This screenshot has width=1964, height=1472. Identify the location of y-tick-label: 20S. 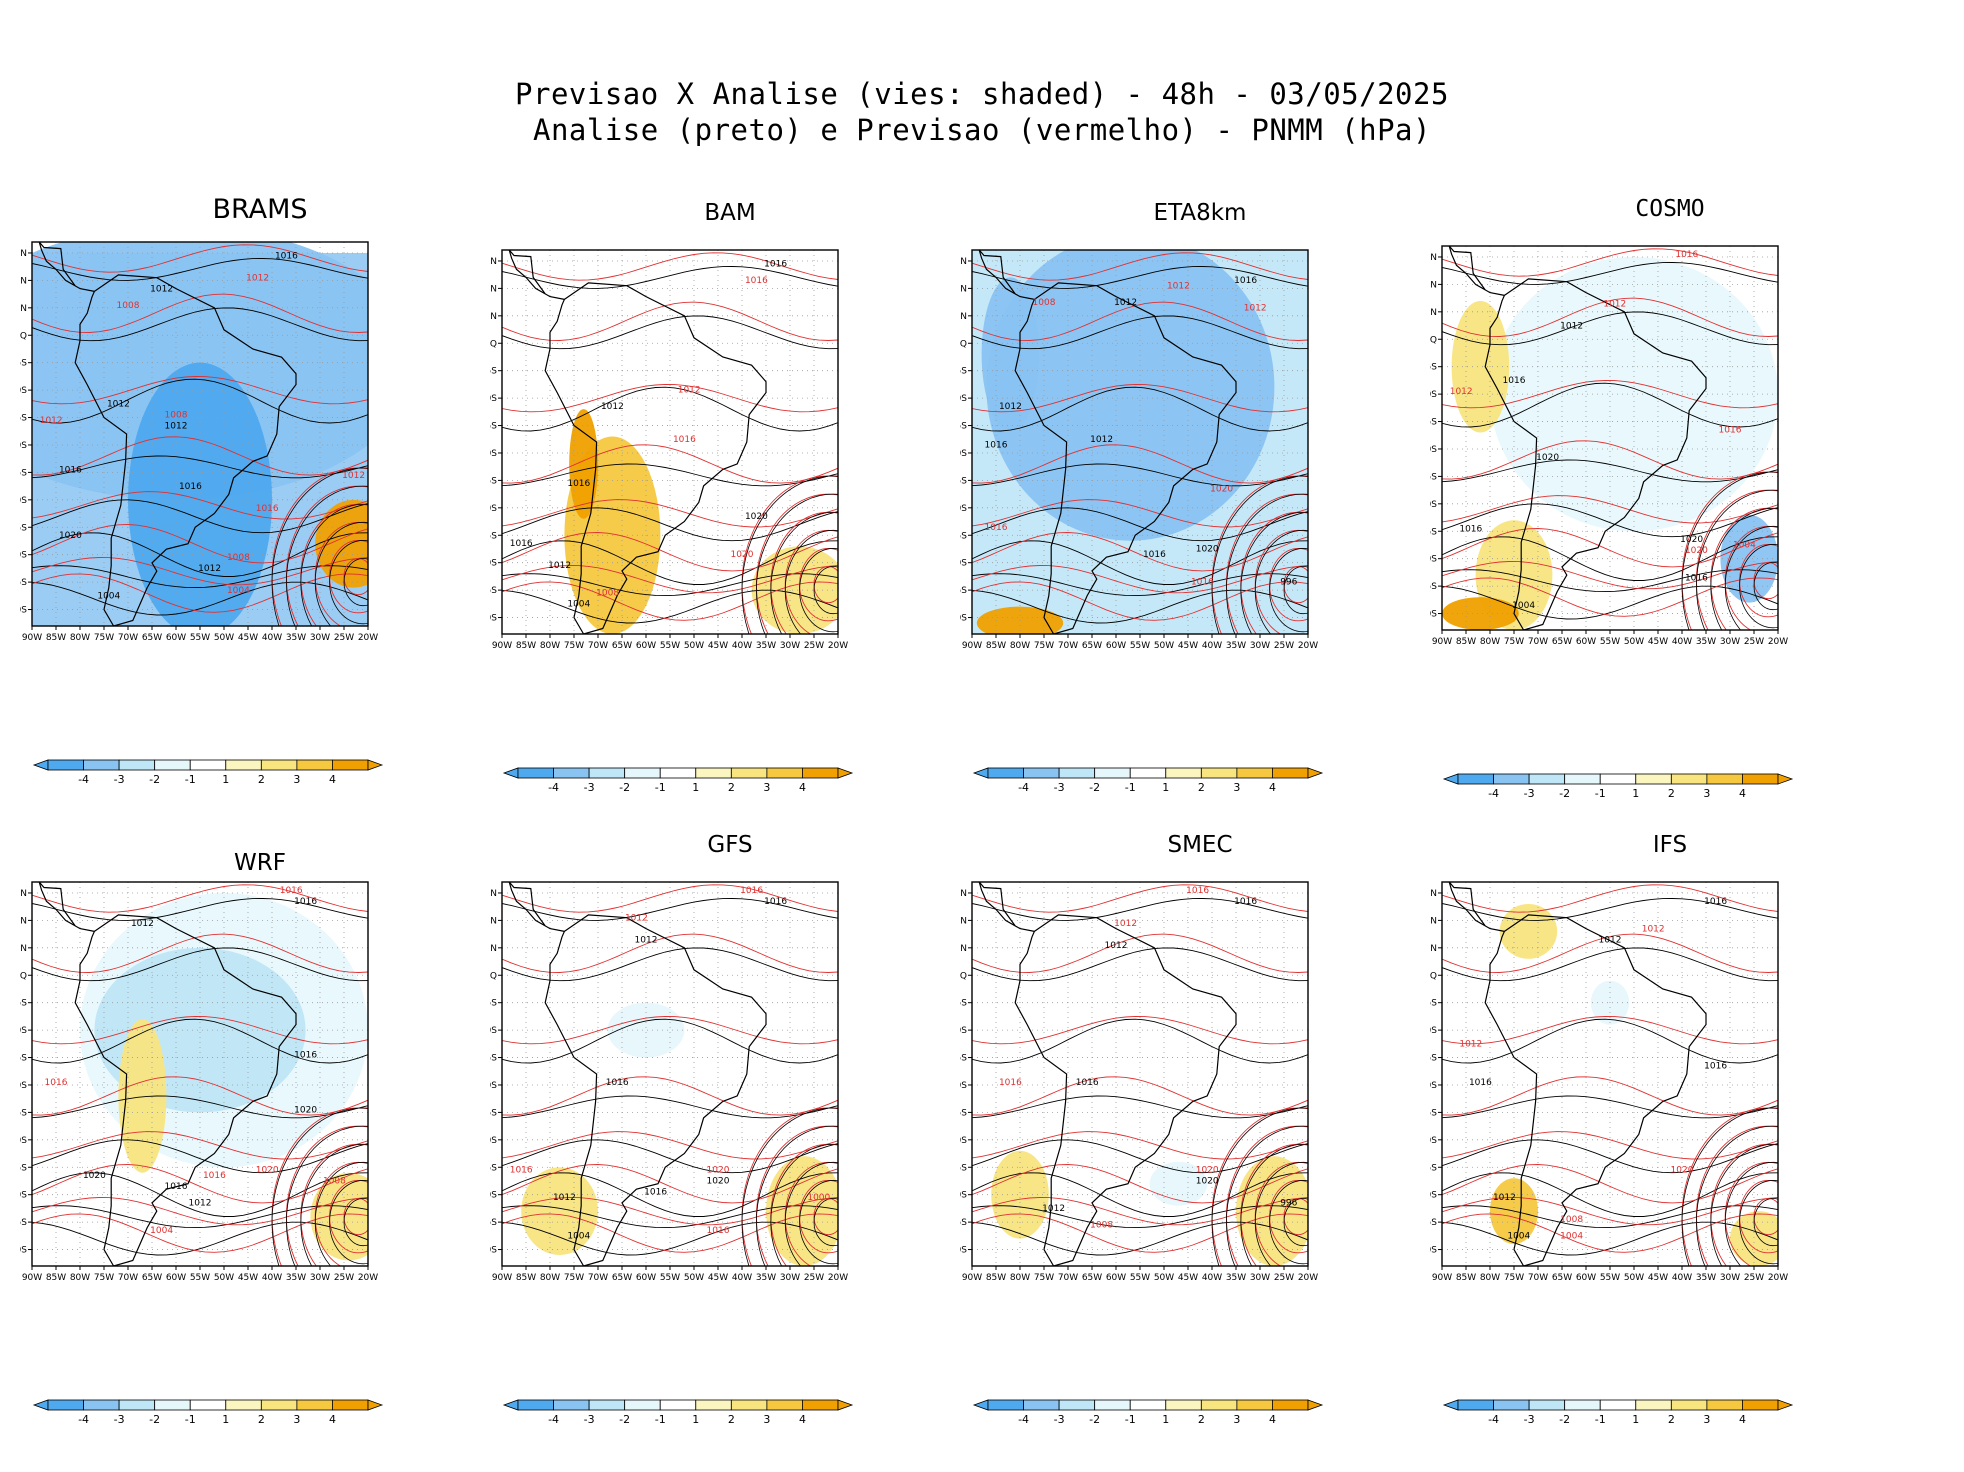
(963, 1086).